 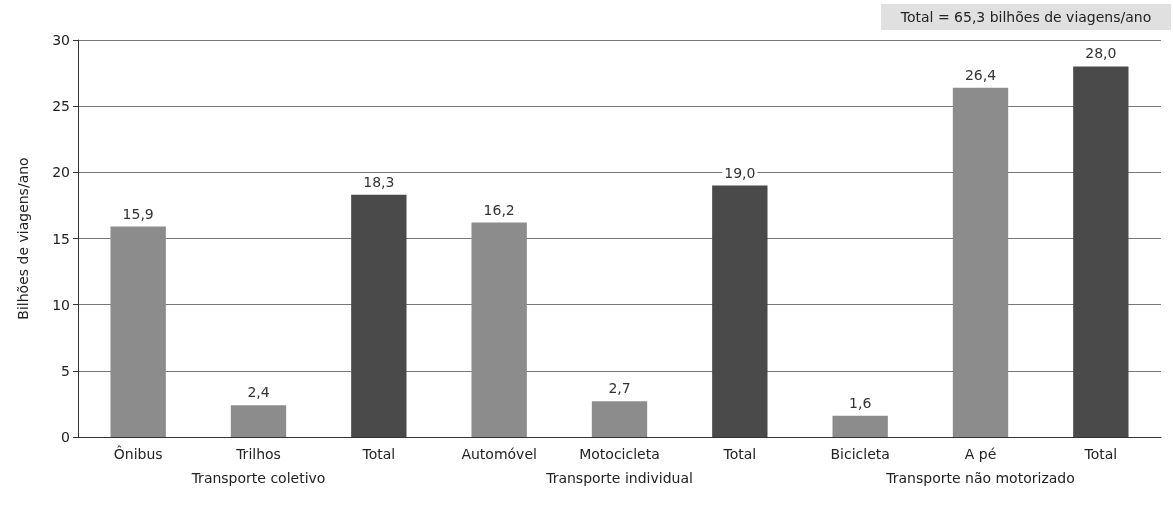 What do you see at coordinates (61, 40) in the screenshot?
I see `y-tick-label: 30` at bounding box center [61, 40].